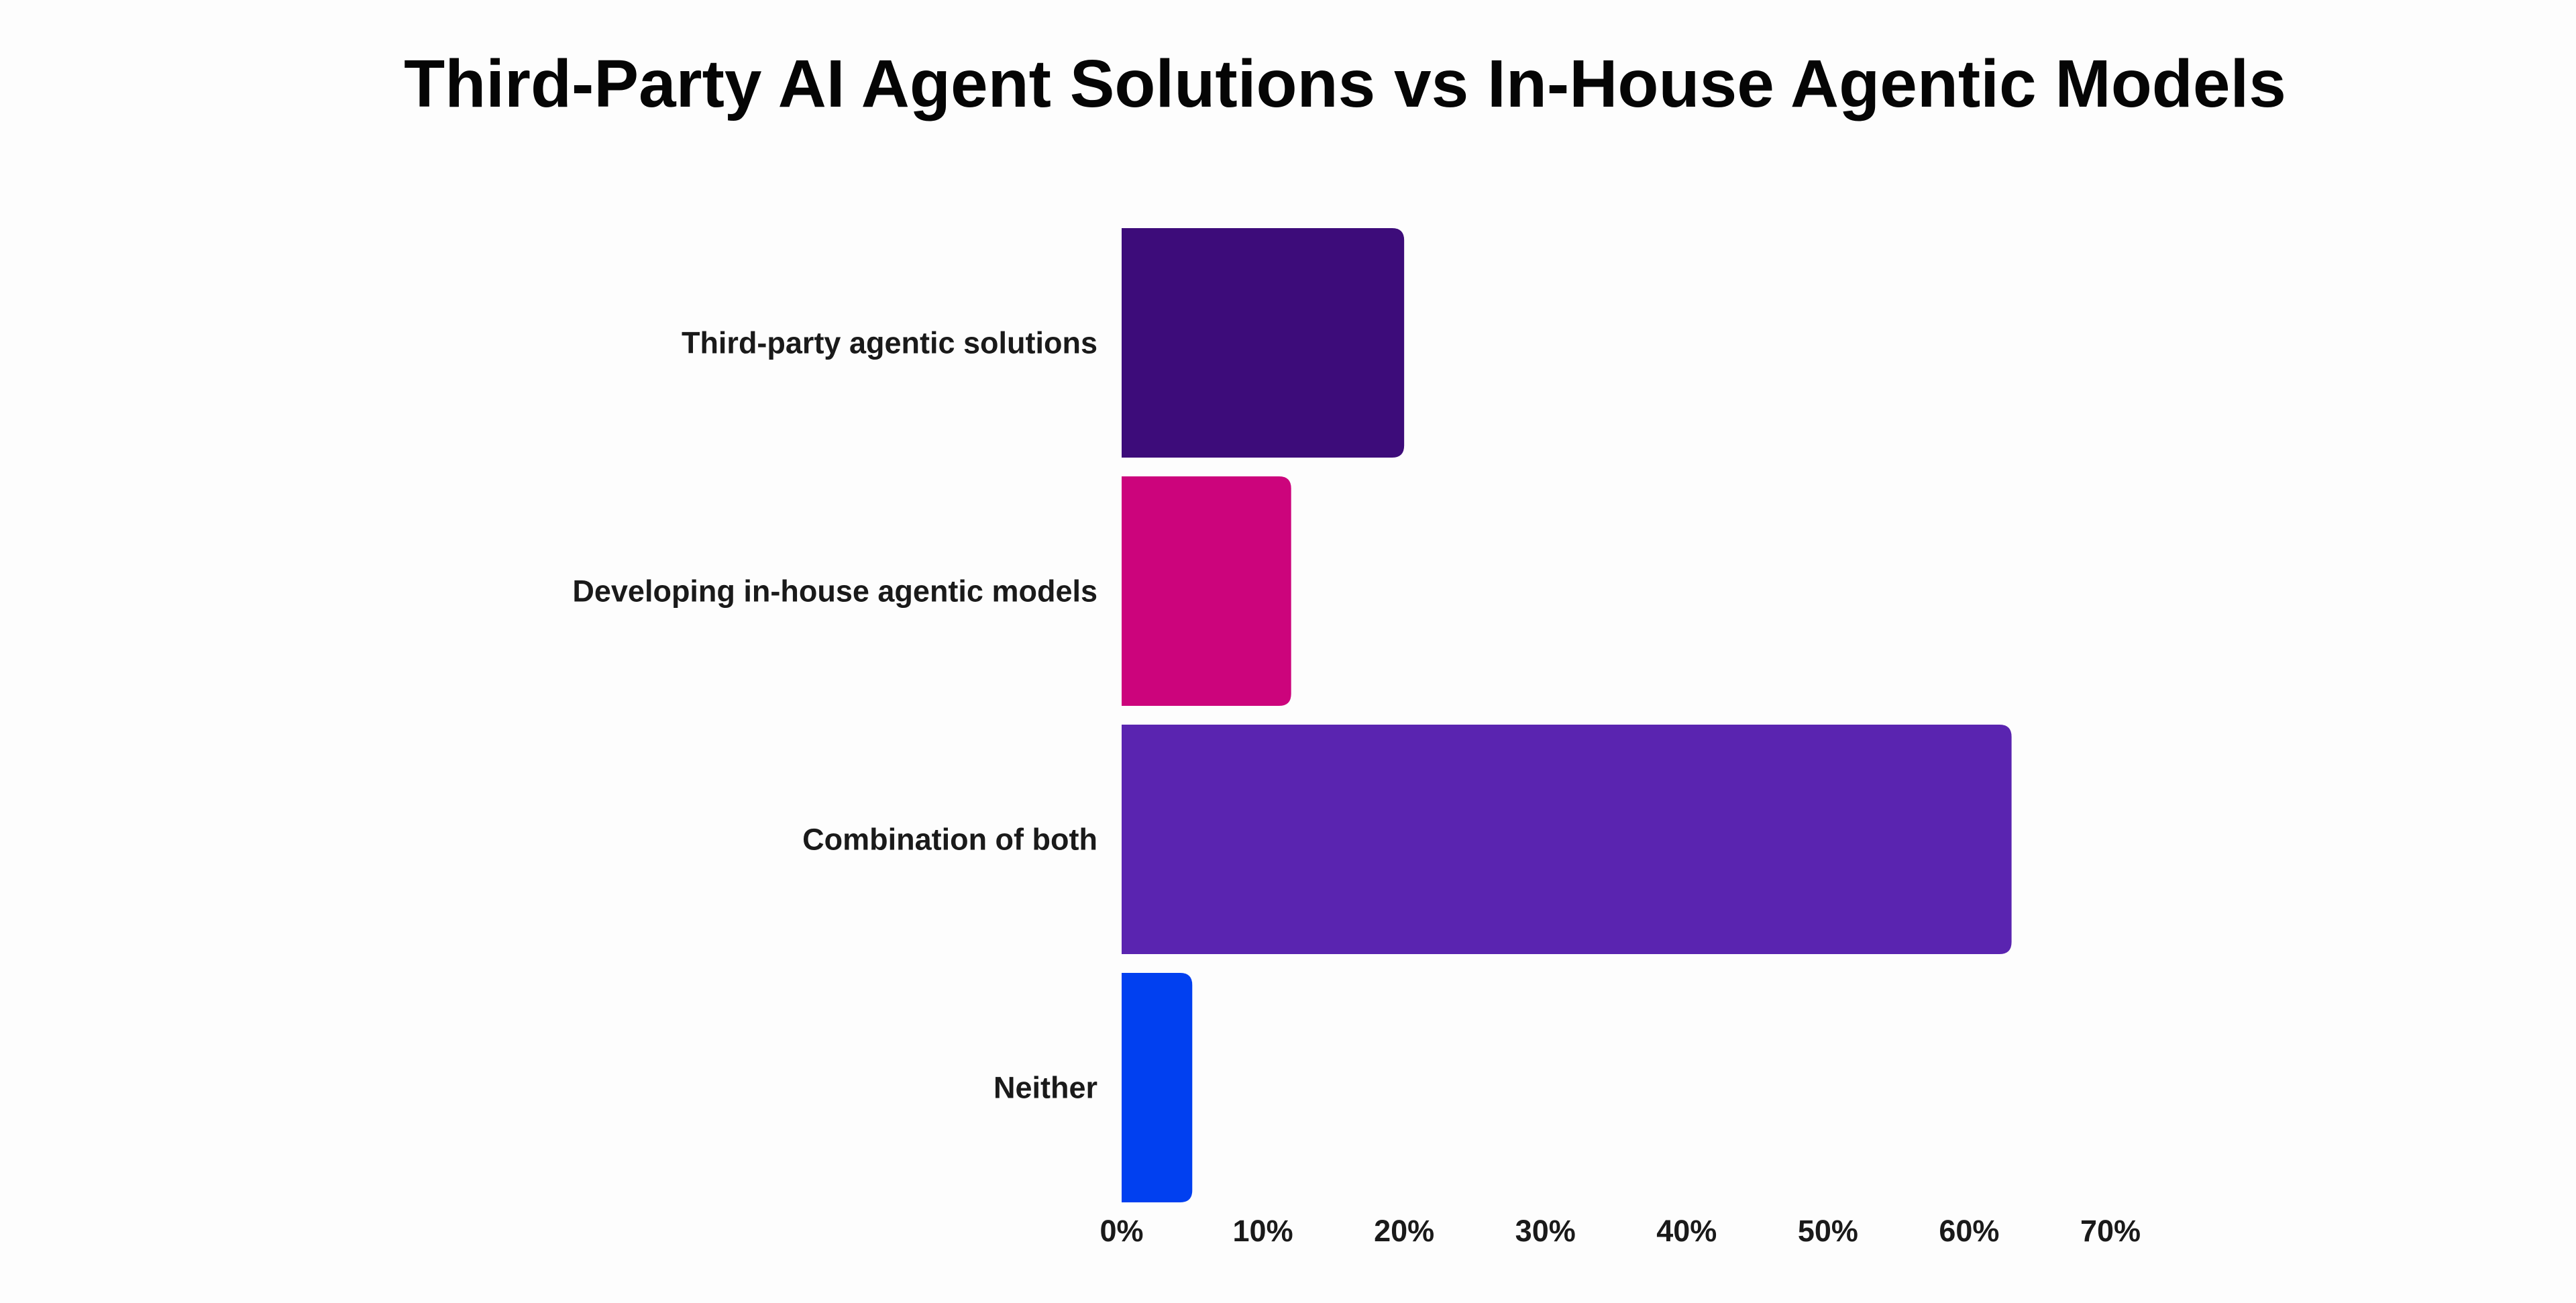 Image resolution: width=2576 pixels, height=1303 pixels. I want to click on x-tick-label: 60%, so click(1969, 1231).